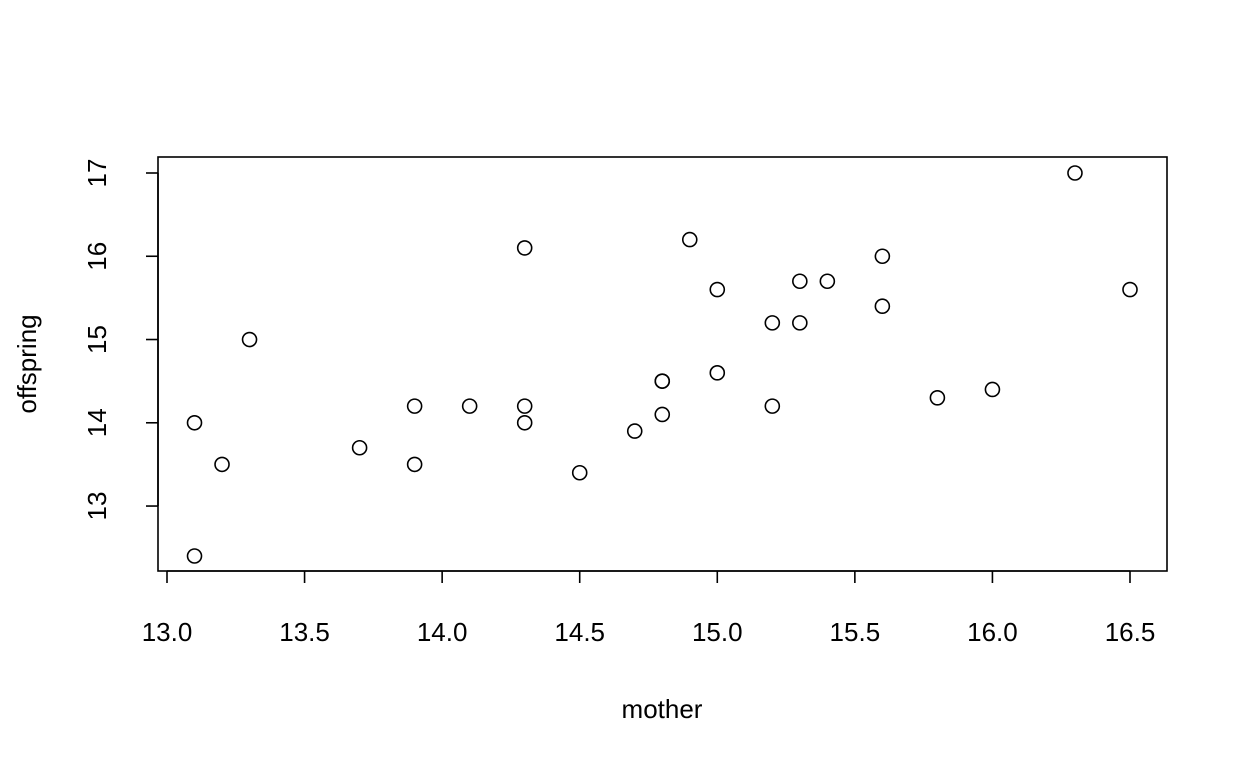 This screenshot has height=768, width=1248. I want to click on x-tick-label: 14.0, so click(442, 632).